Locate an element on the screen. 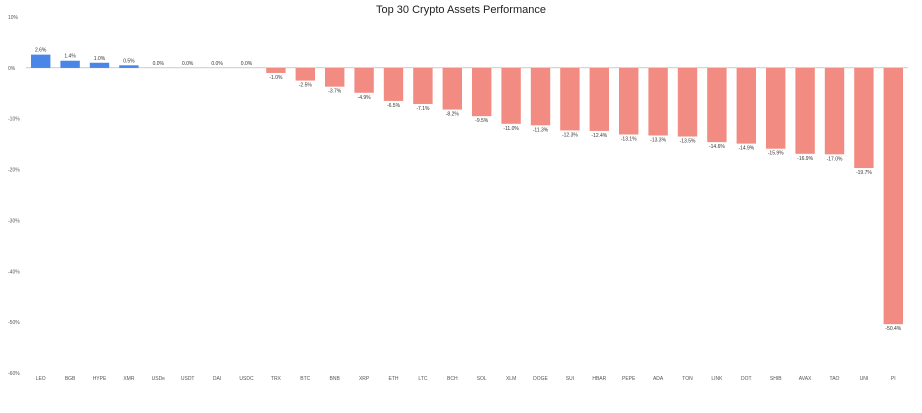 The image size is (922, 413). bar-avax is located at coordinates (805, 110).